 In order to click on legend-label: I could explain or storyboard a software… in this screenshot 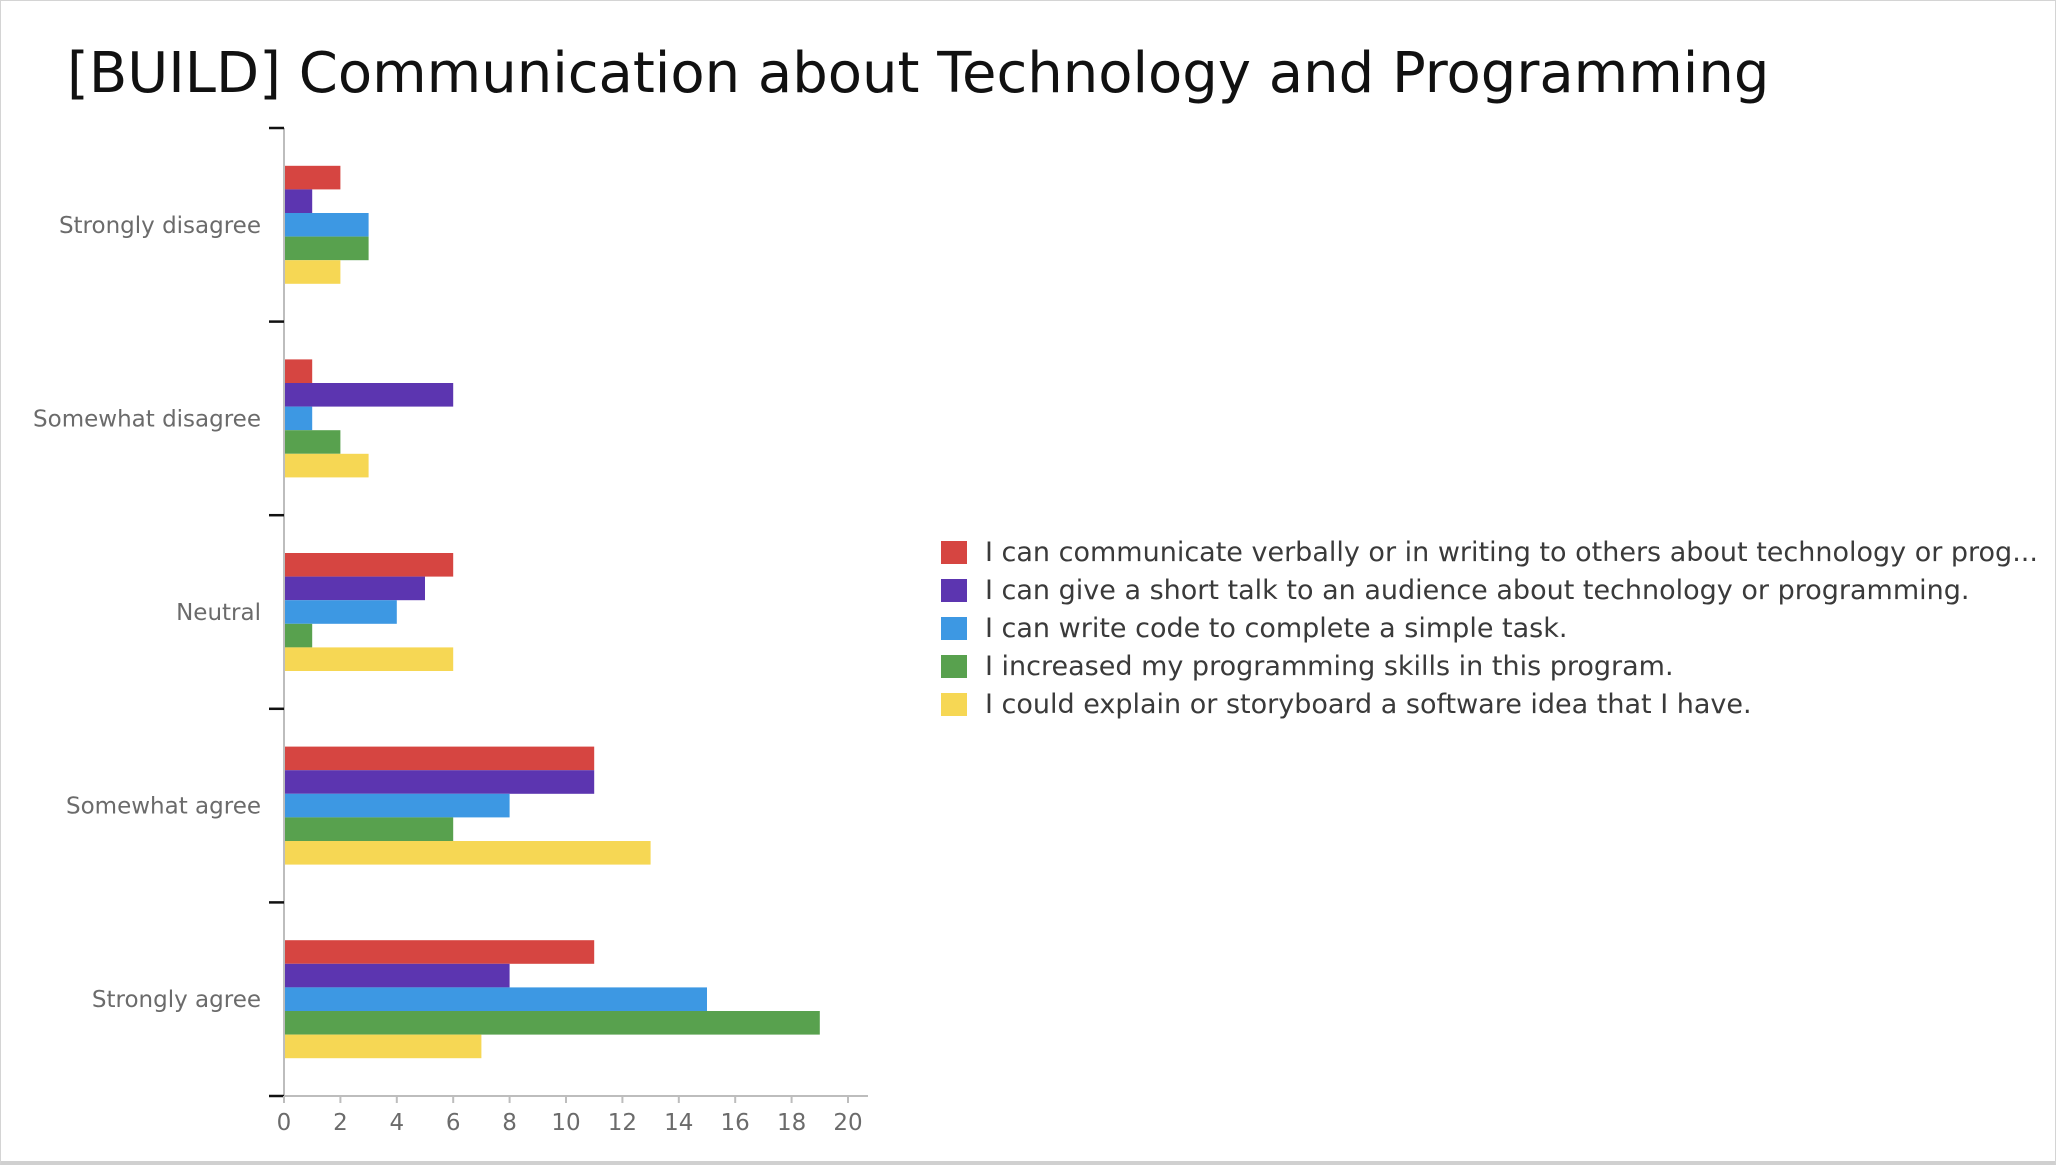, I will do `click(1368, 704)`.